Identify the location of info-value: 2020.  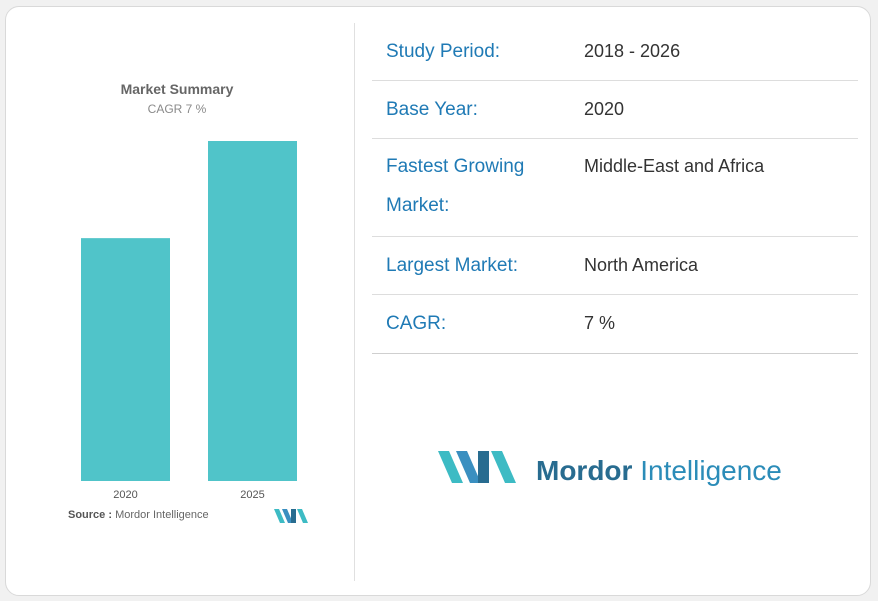
(604, 109).